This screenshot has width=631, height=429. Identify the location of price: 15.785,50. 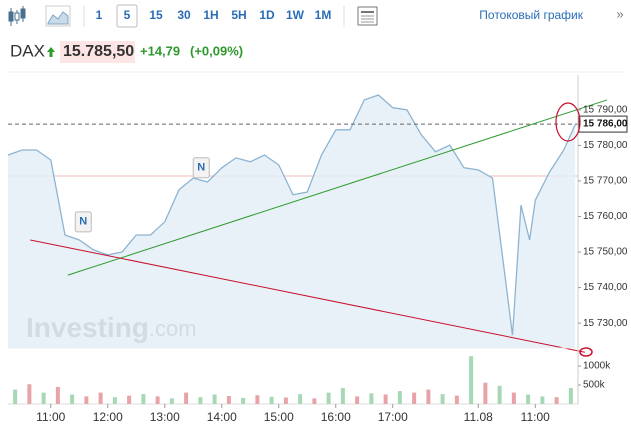
(98, 51).